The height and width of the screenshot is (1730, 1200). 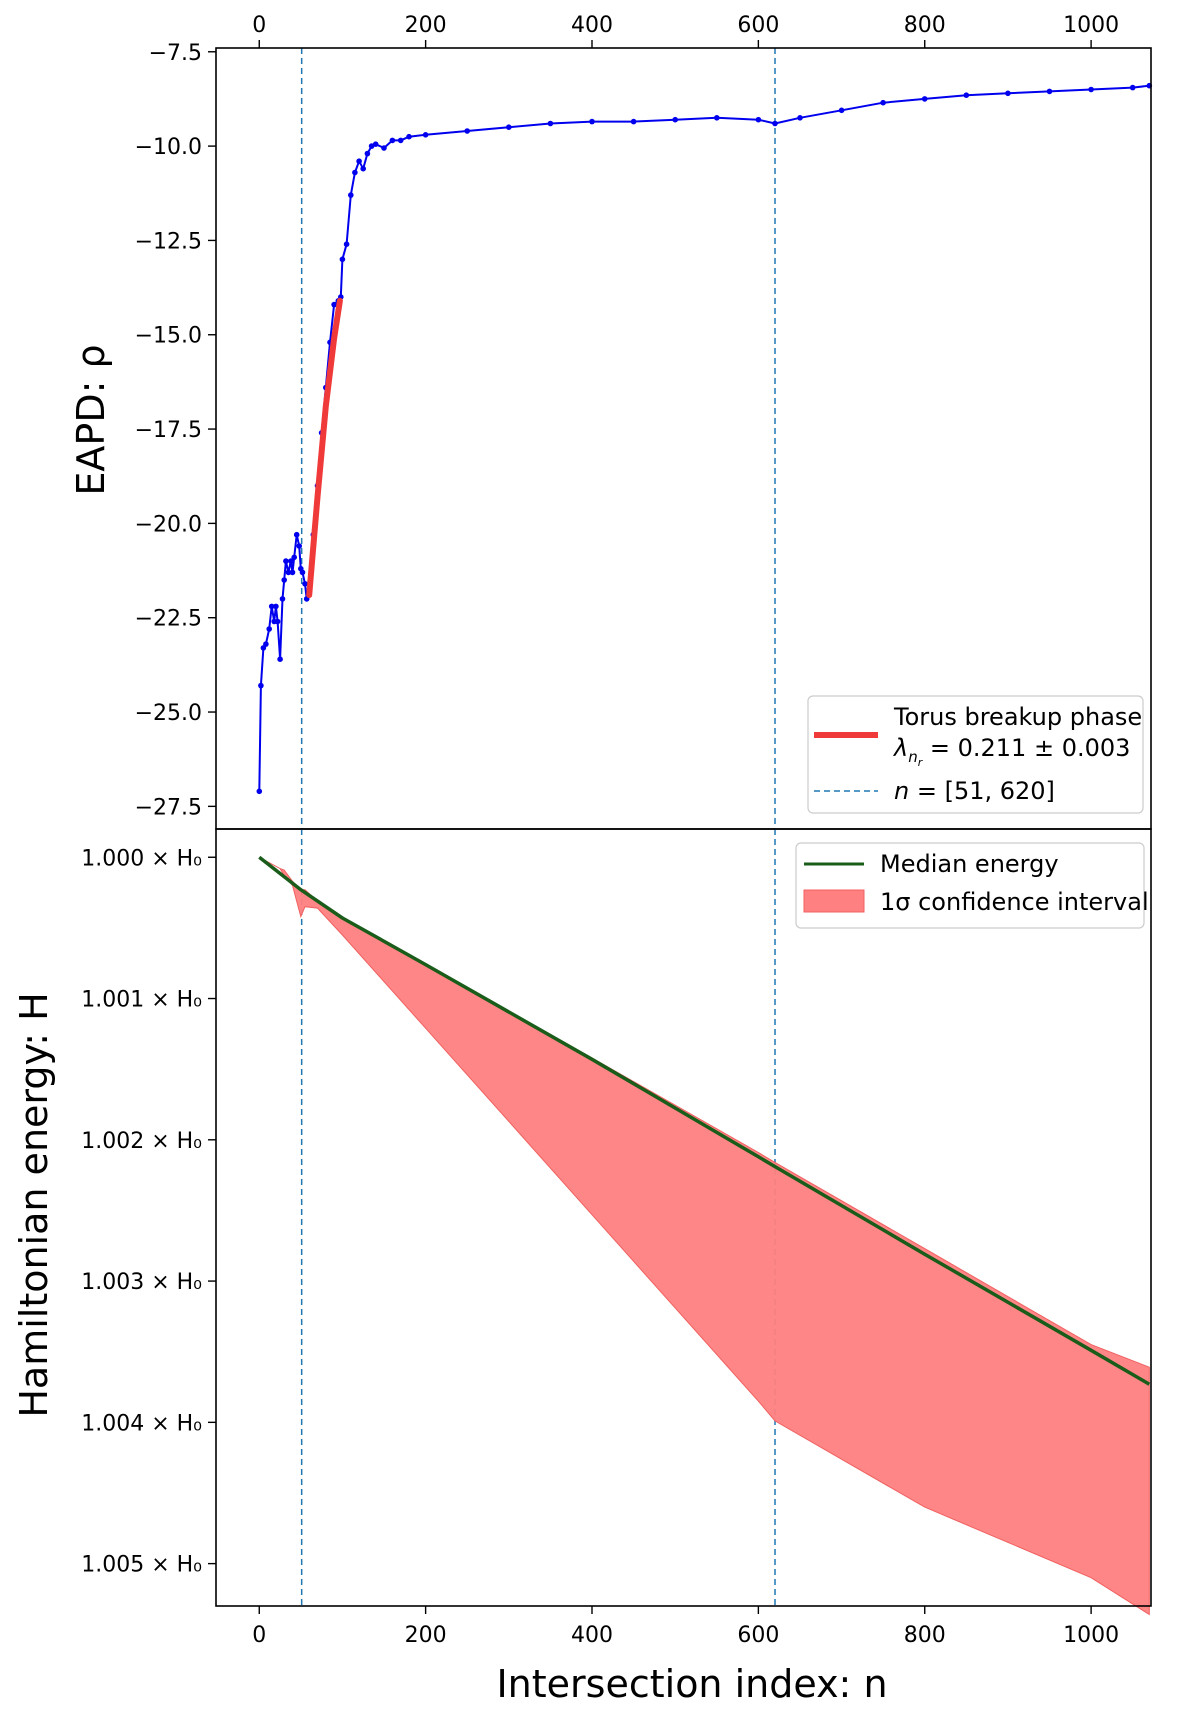 What do you see at coordinates (969, 864) in the screenshot?
I see `bottom-legend-label-median: Median energy` at bounding box center [969, 864].